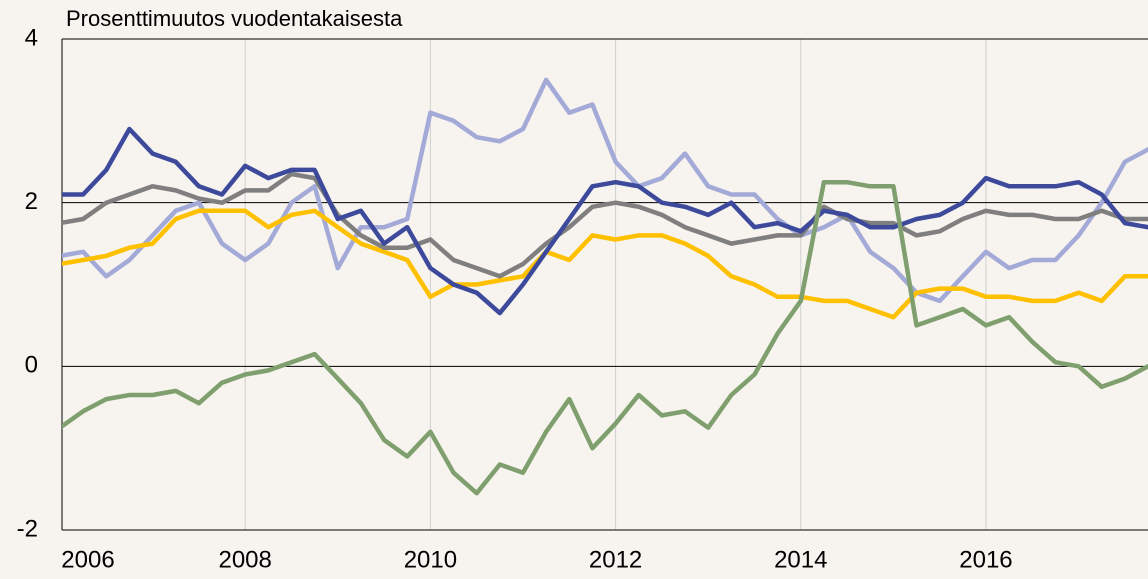 The width and height of the screenshot is (1148, 579). I want to click on y-tick-label: 2, so click(31, 201).